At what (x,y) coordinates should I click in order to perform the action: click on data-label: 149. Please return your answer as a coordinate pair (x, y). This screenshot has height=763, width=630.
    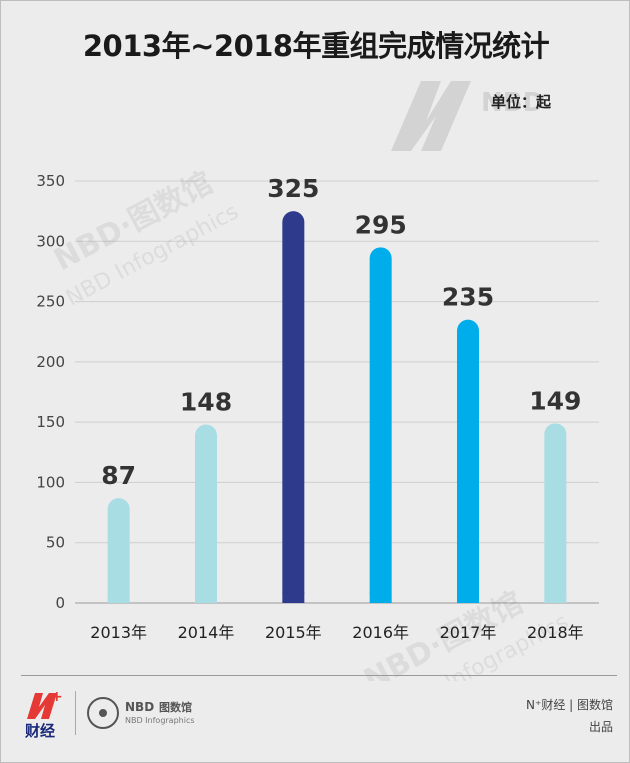
    Looking at the image, I should click on (555, 400).